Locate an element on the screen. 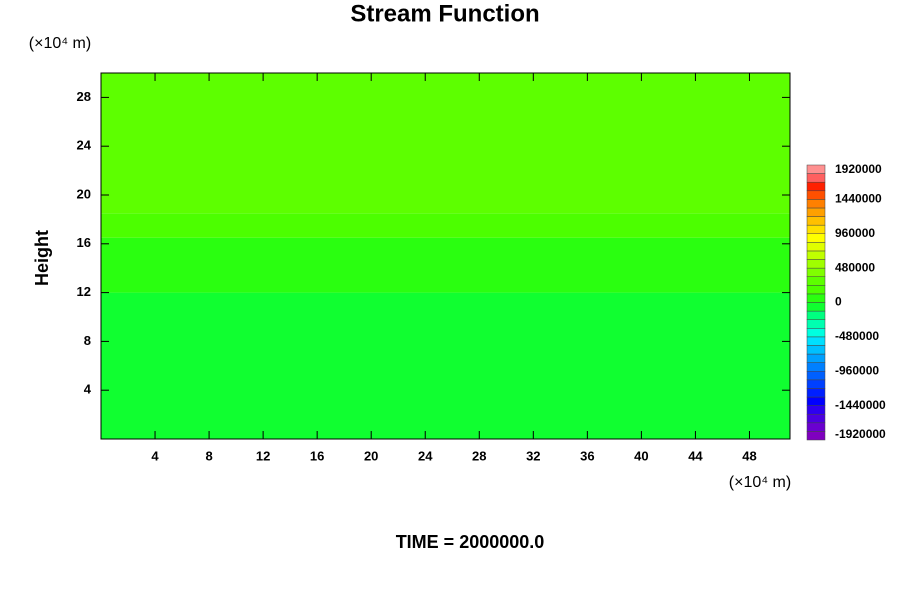  x-tick-label: 12 is located at coordinates (263, 455).